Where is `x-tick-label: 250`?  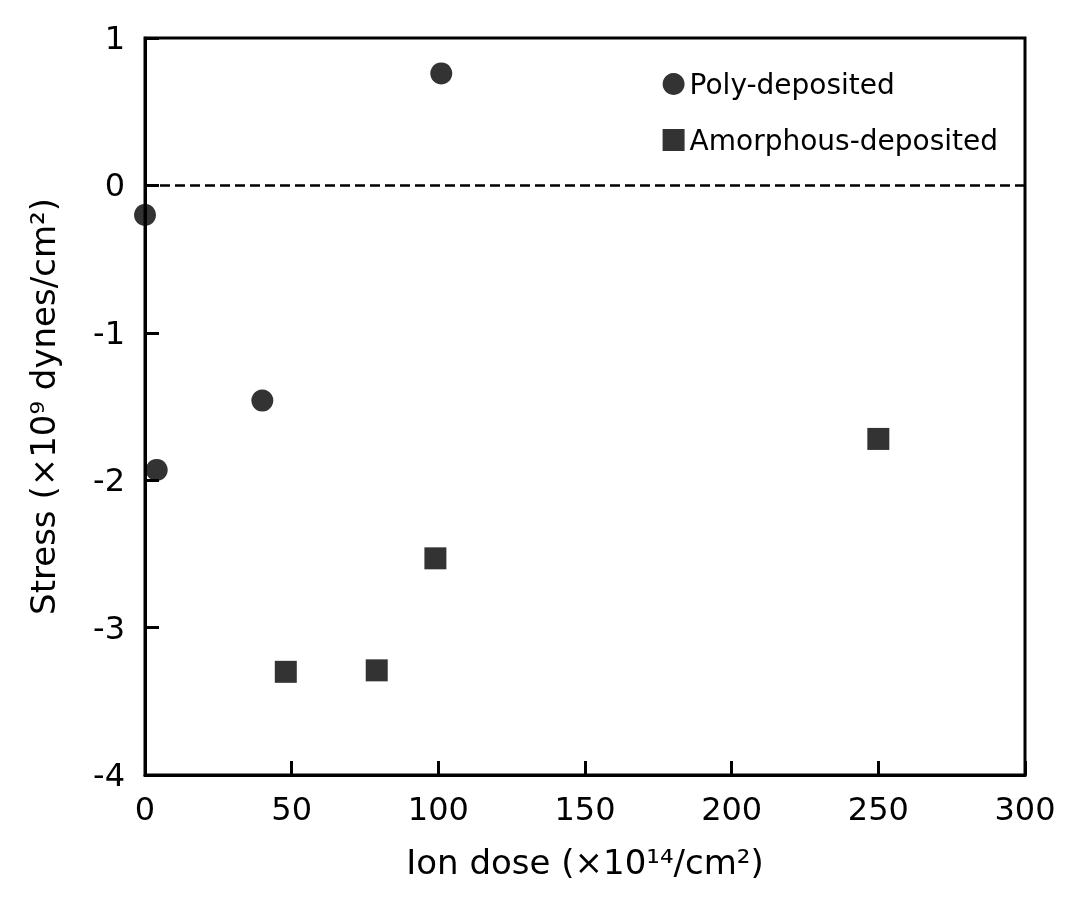
x-tick-label: 250 is located at coordinates (878, 809).